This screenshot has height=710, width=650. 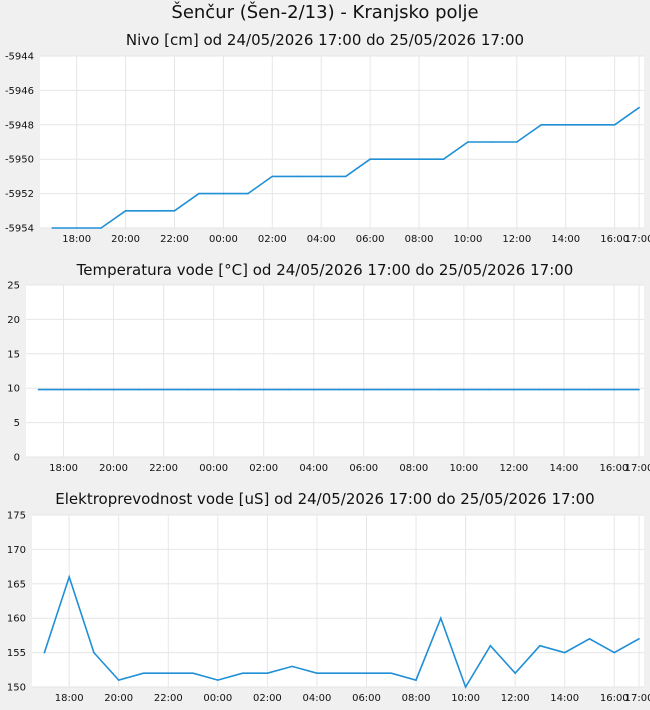 I want to click on y-tick-label: 155, so click(x=16, y=653).